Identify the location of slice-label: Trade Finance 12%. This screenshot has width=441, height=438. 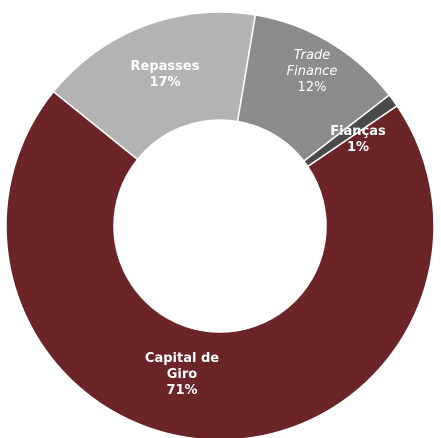
(312, 72).